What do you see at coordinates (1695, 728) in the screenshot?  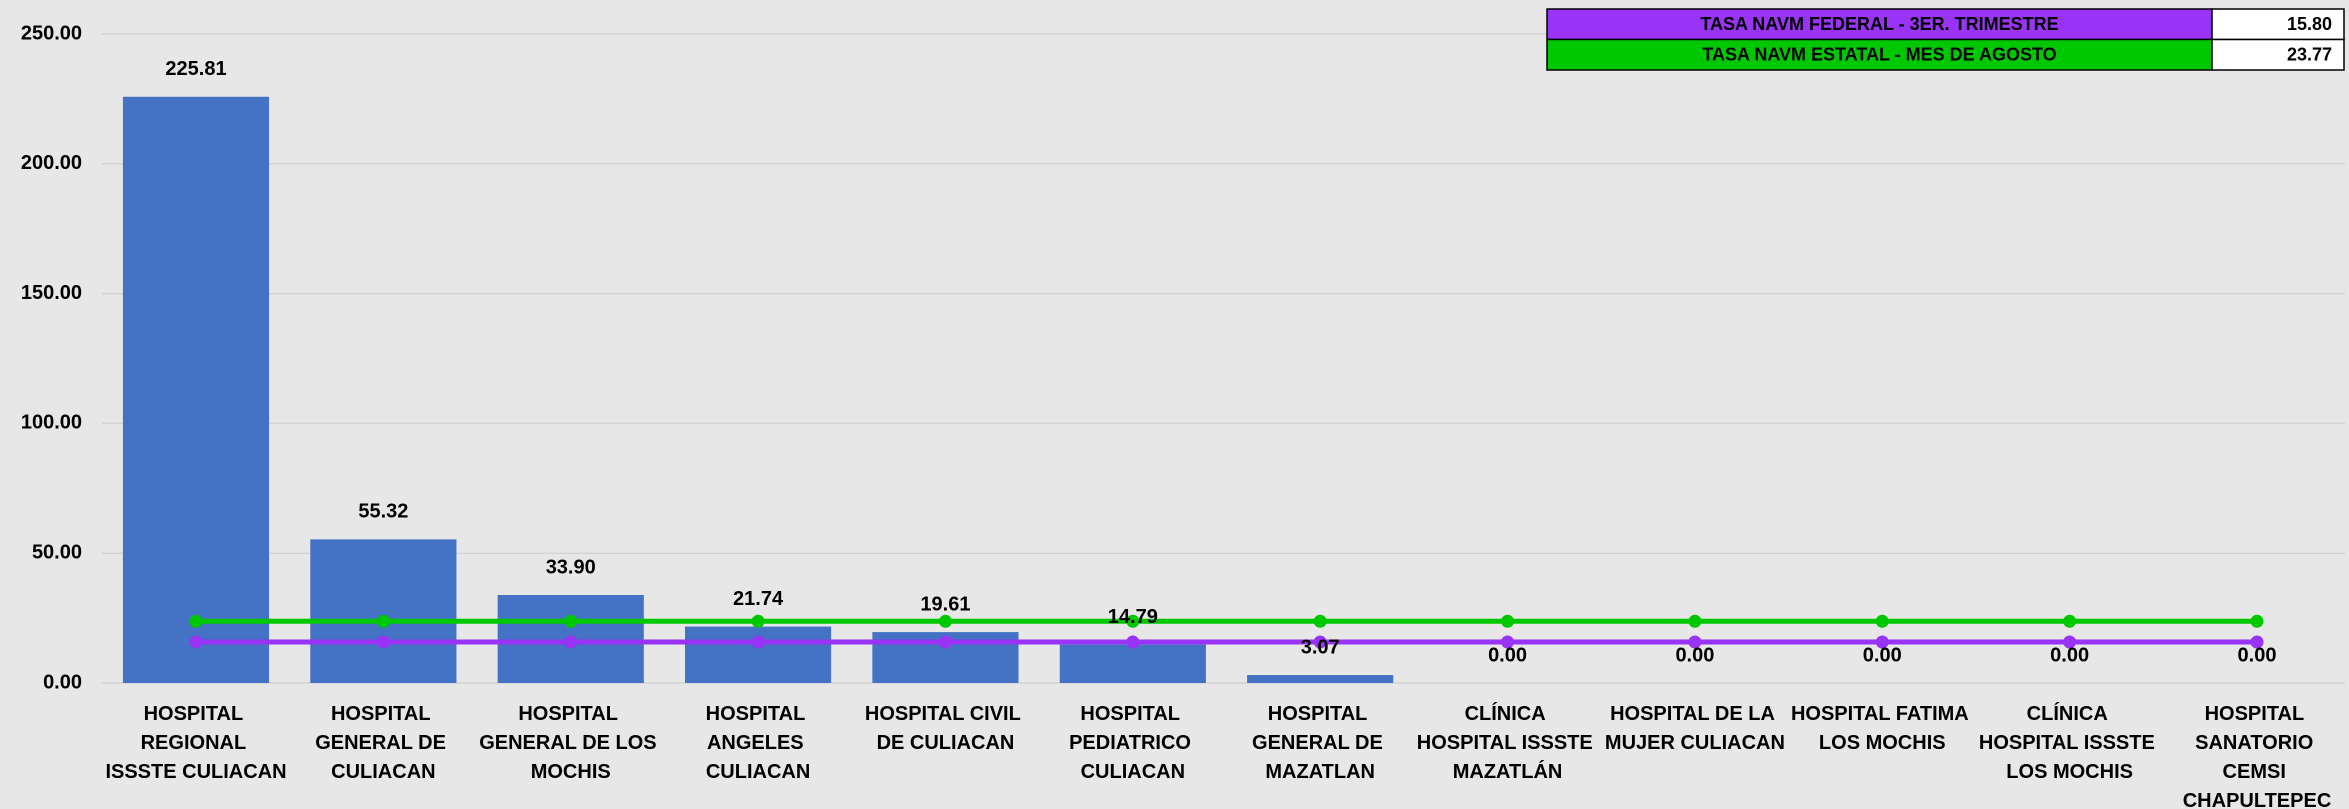 I see `x-tick-label: HOSPITAL DE LA MUJER CULIACAN` at bounding box center [1695, 728].